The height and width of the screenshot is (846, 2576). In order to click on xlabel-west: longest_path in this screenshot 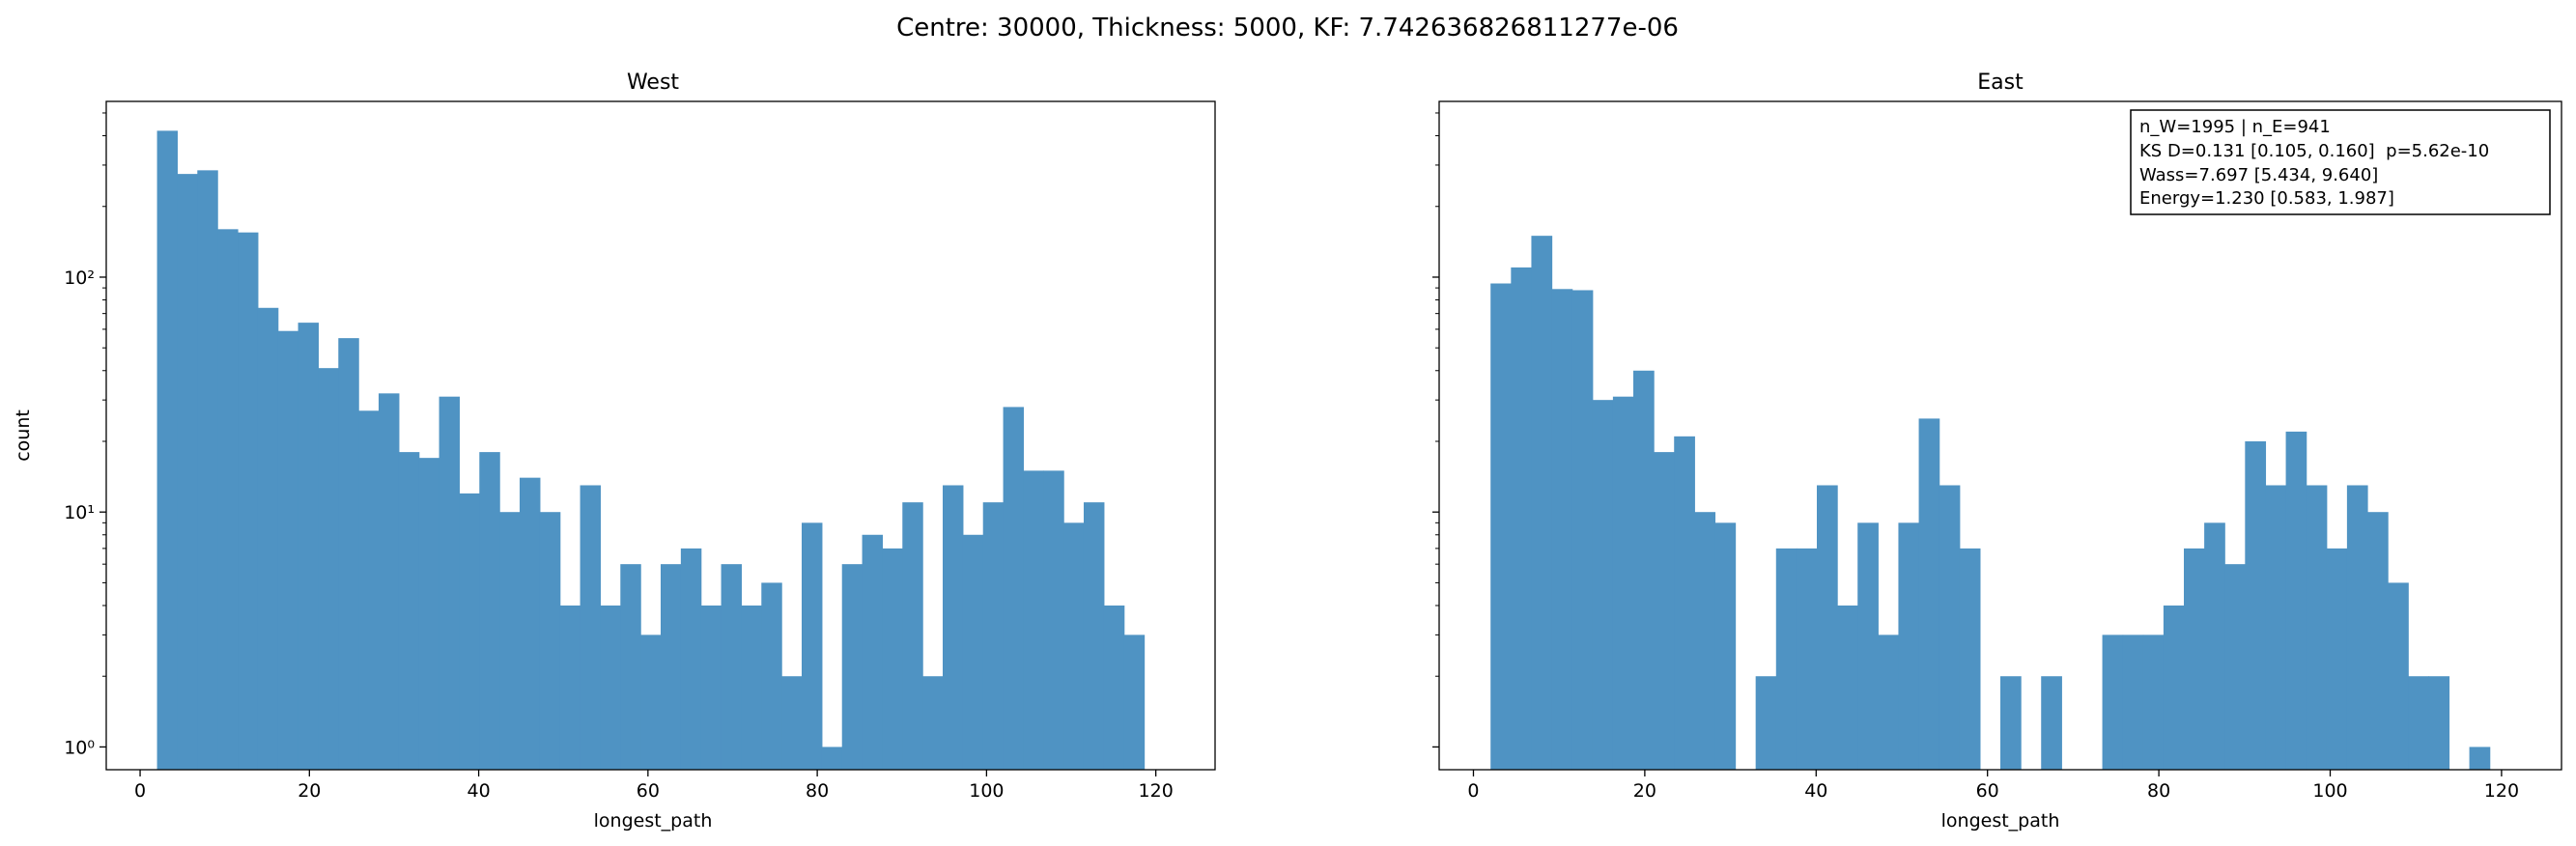, I will do `click(653, 821)`.